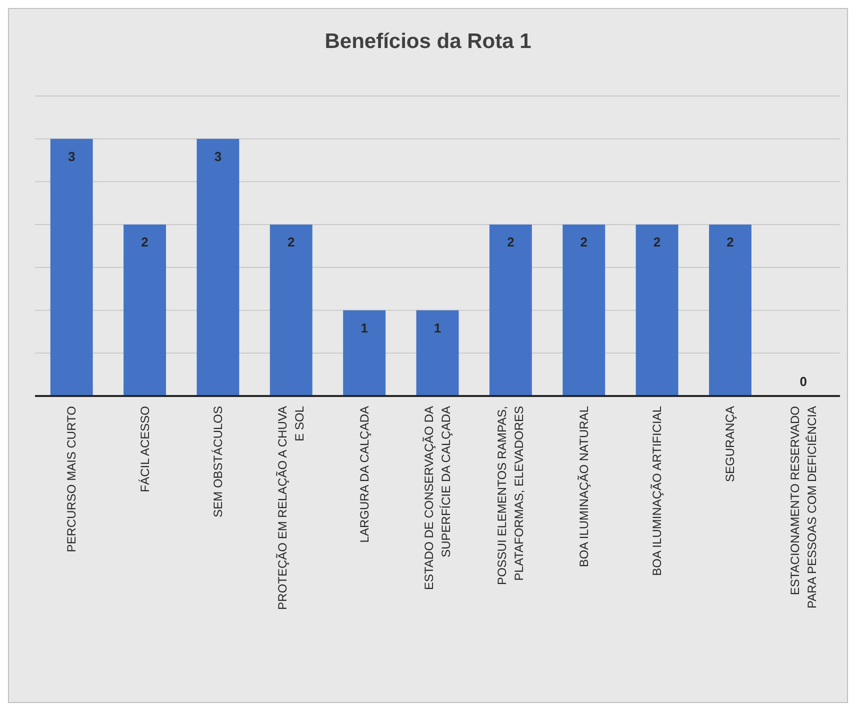  Describe the element at coordinates (803, 507) in the screenshot. I see `x-tick-label: ESTACIONAMENTO RESERVADO PARA PESSOAS COM DEFICIÊNCIA` at that location.